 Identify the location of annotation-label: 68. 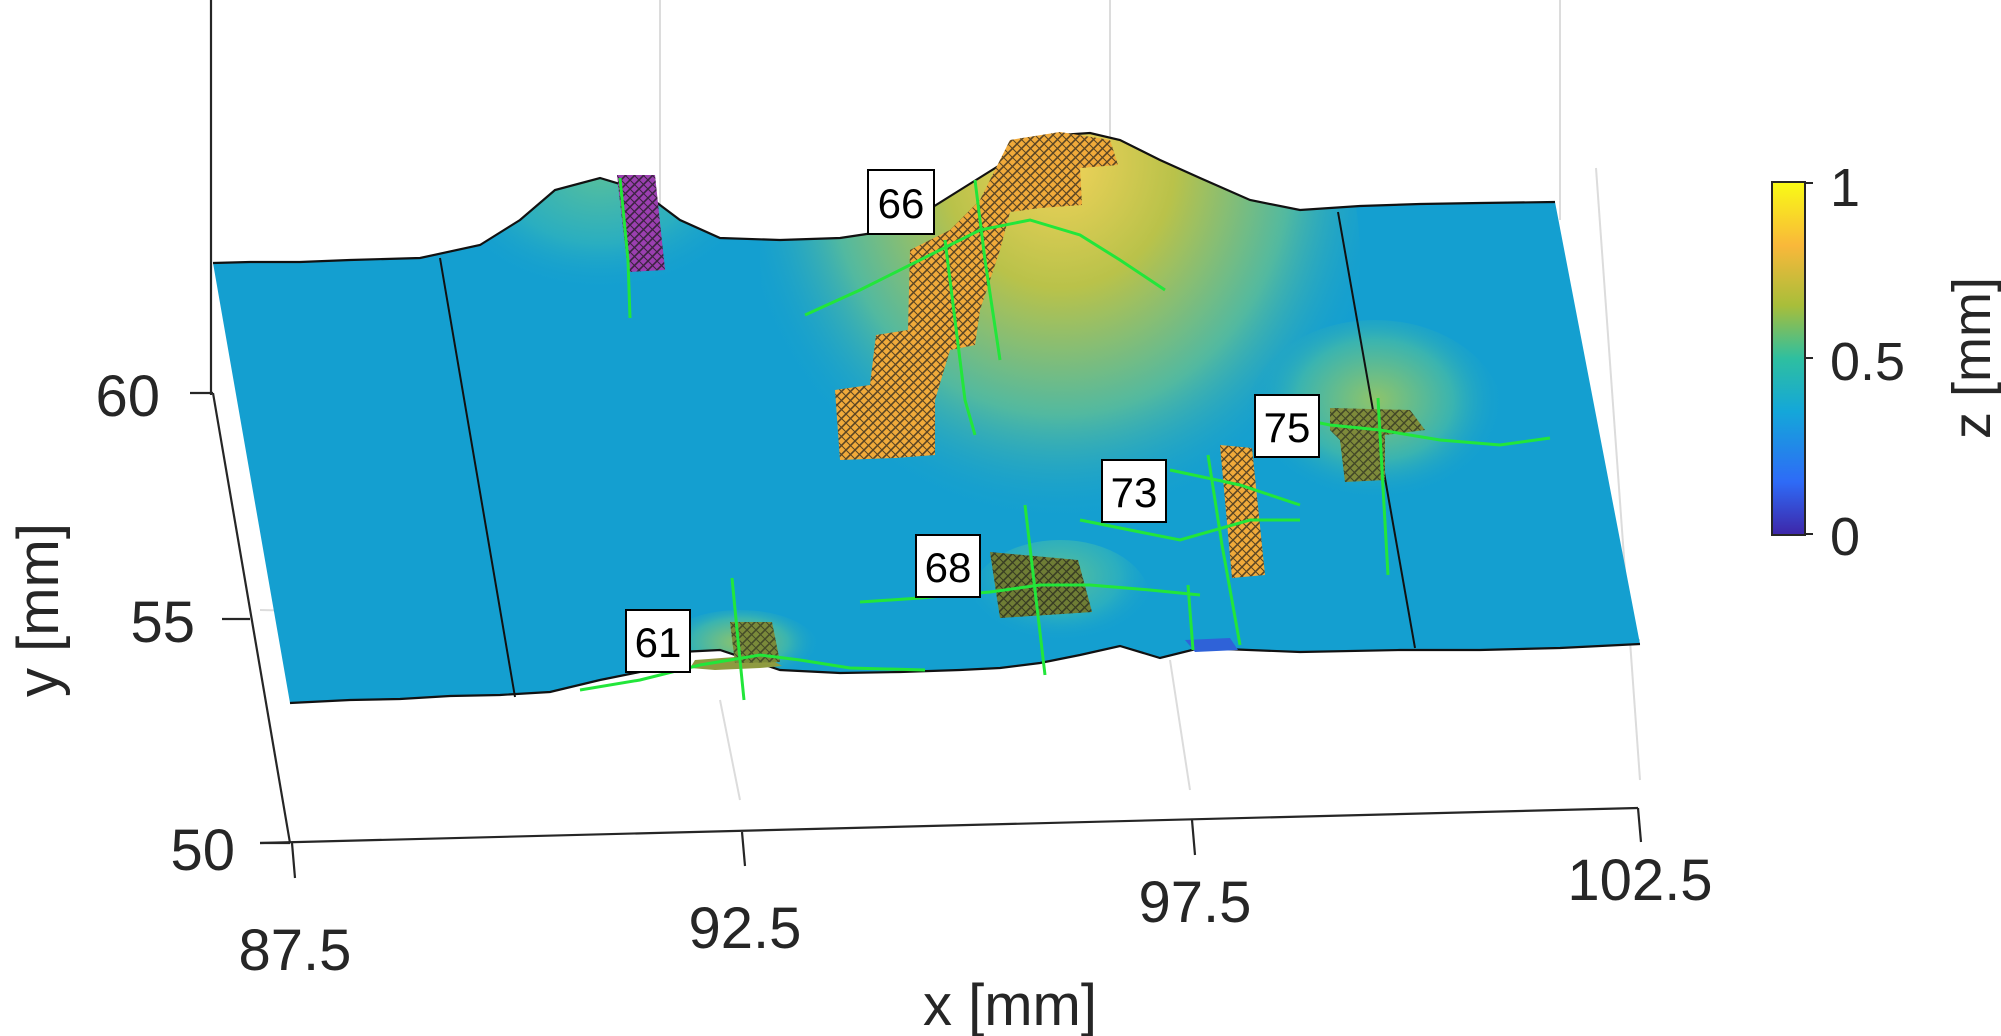
(948, 567).